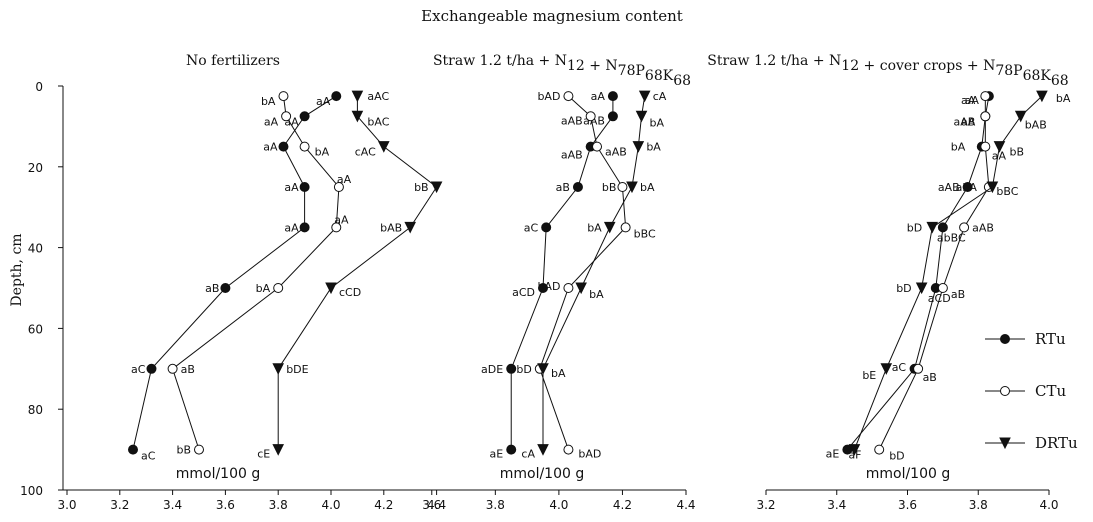  I want to click on legend-item-drtu: DRTu, so click(1031, 443).